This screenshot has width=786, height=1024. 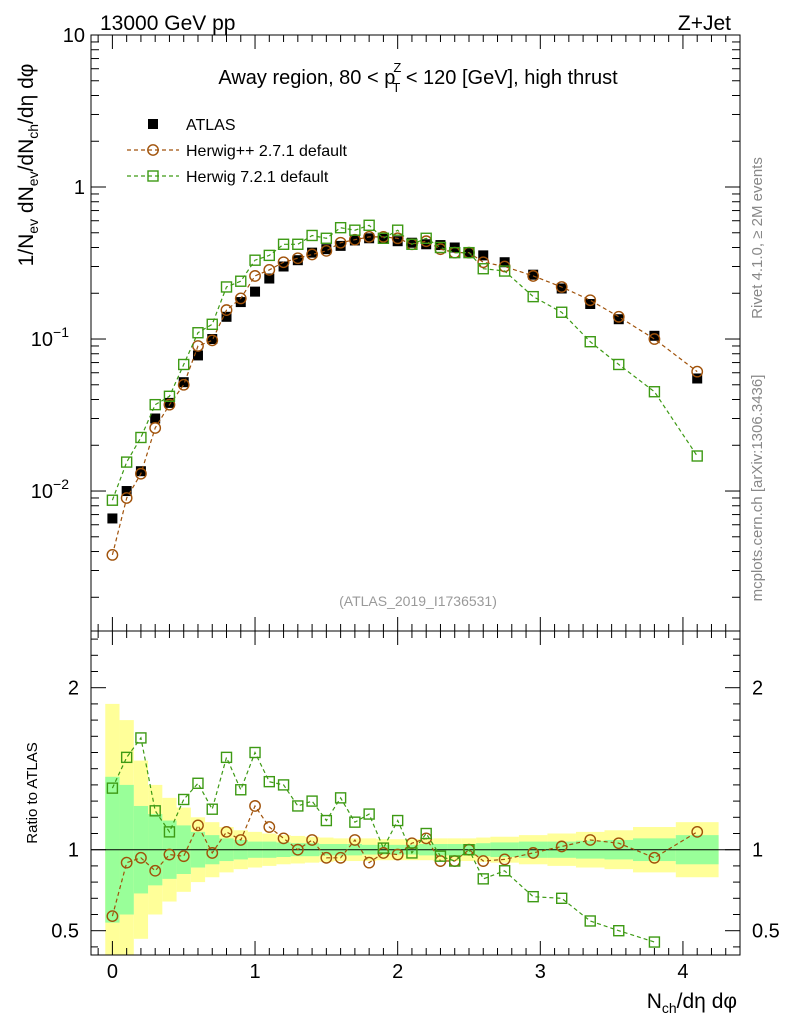 I want to click on ylabel-part-1: 1/N, so click(x=26, y=250).